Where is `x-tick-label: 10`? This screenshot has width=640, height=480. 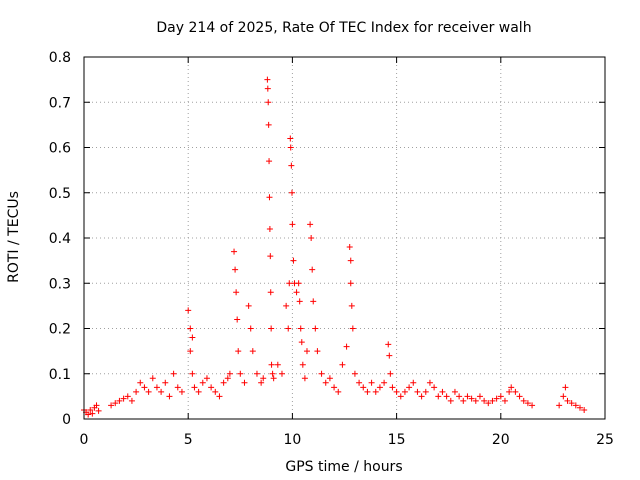
x-tick-label: 10 is located at coordinates (292, 440).